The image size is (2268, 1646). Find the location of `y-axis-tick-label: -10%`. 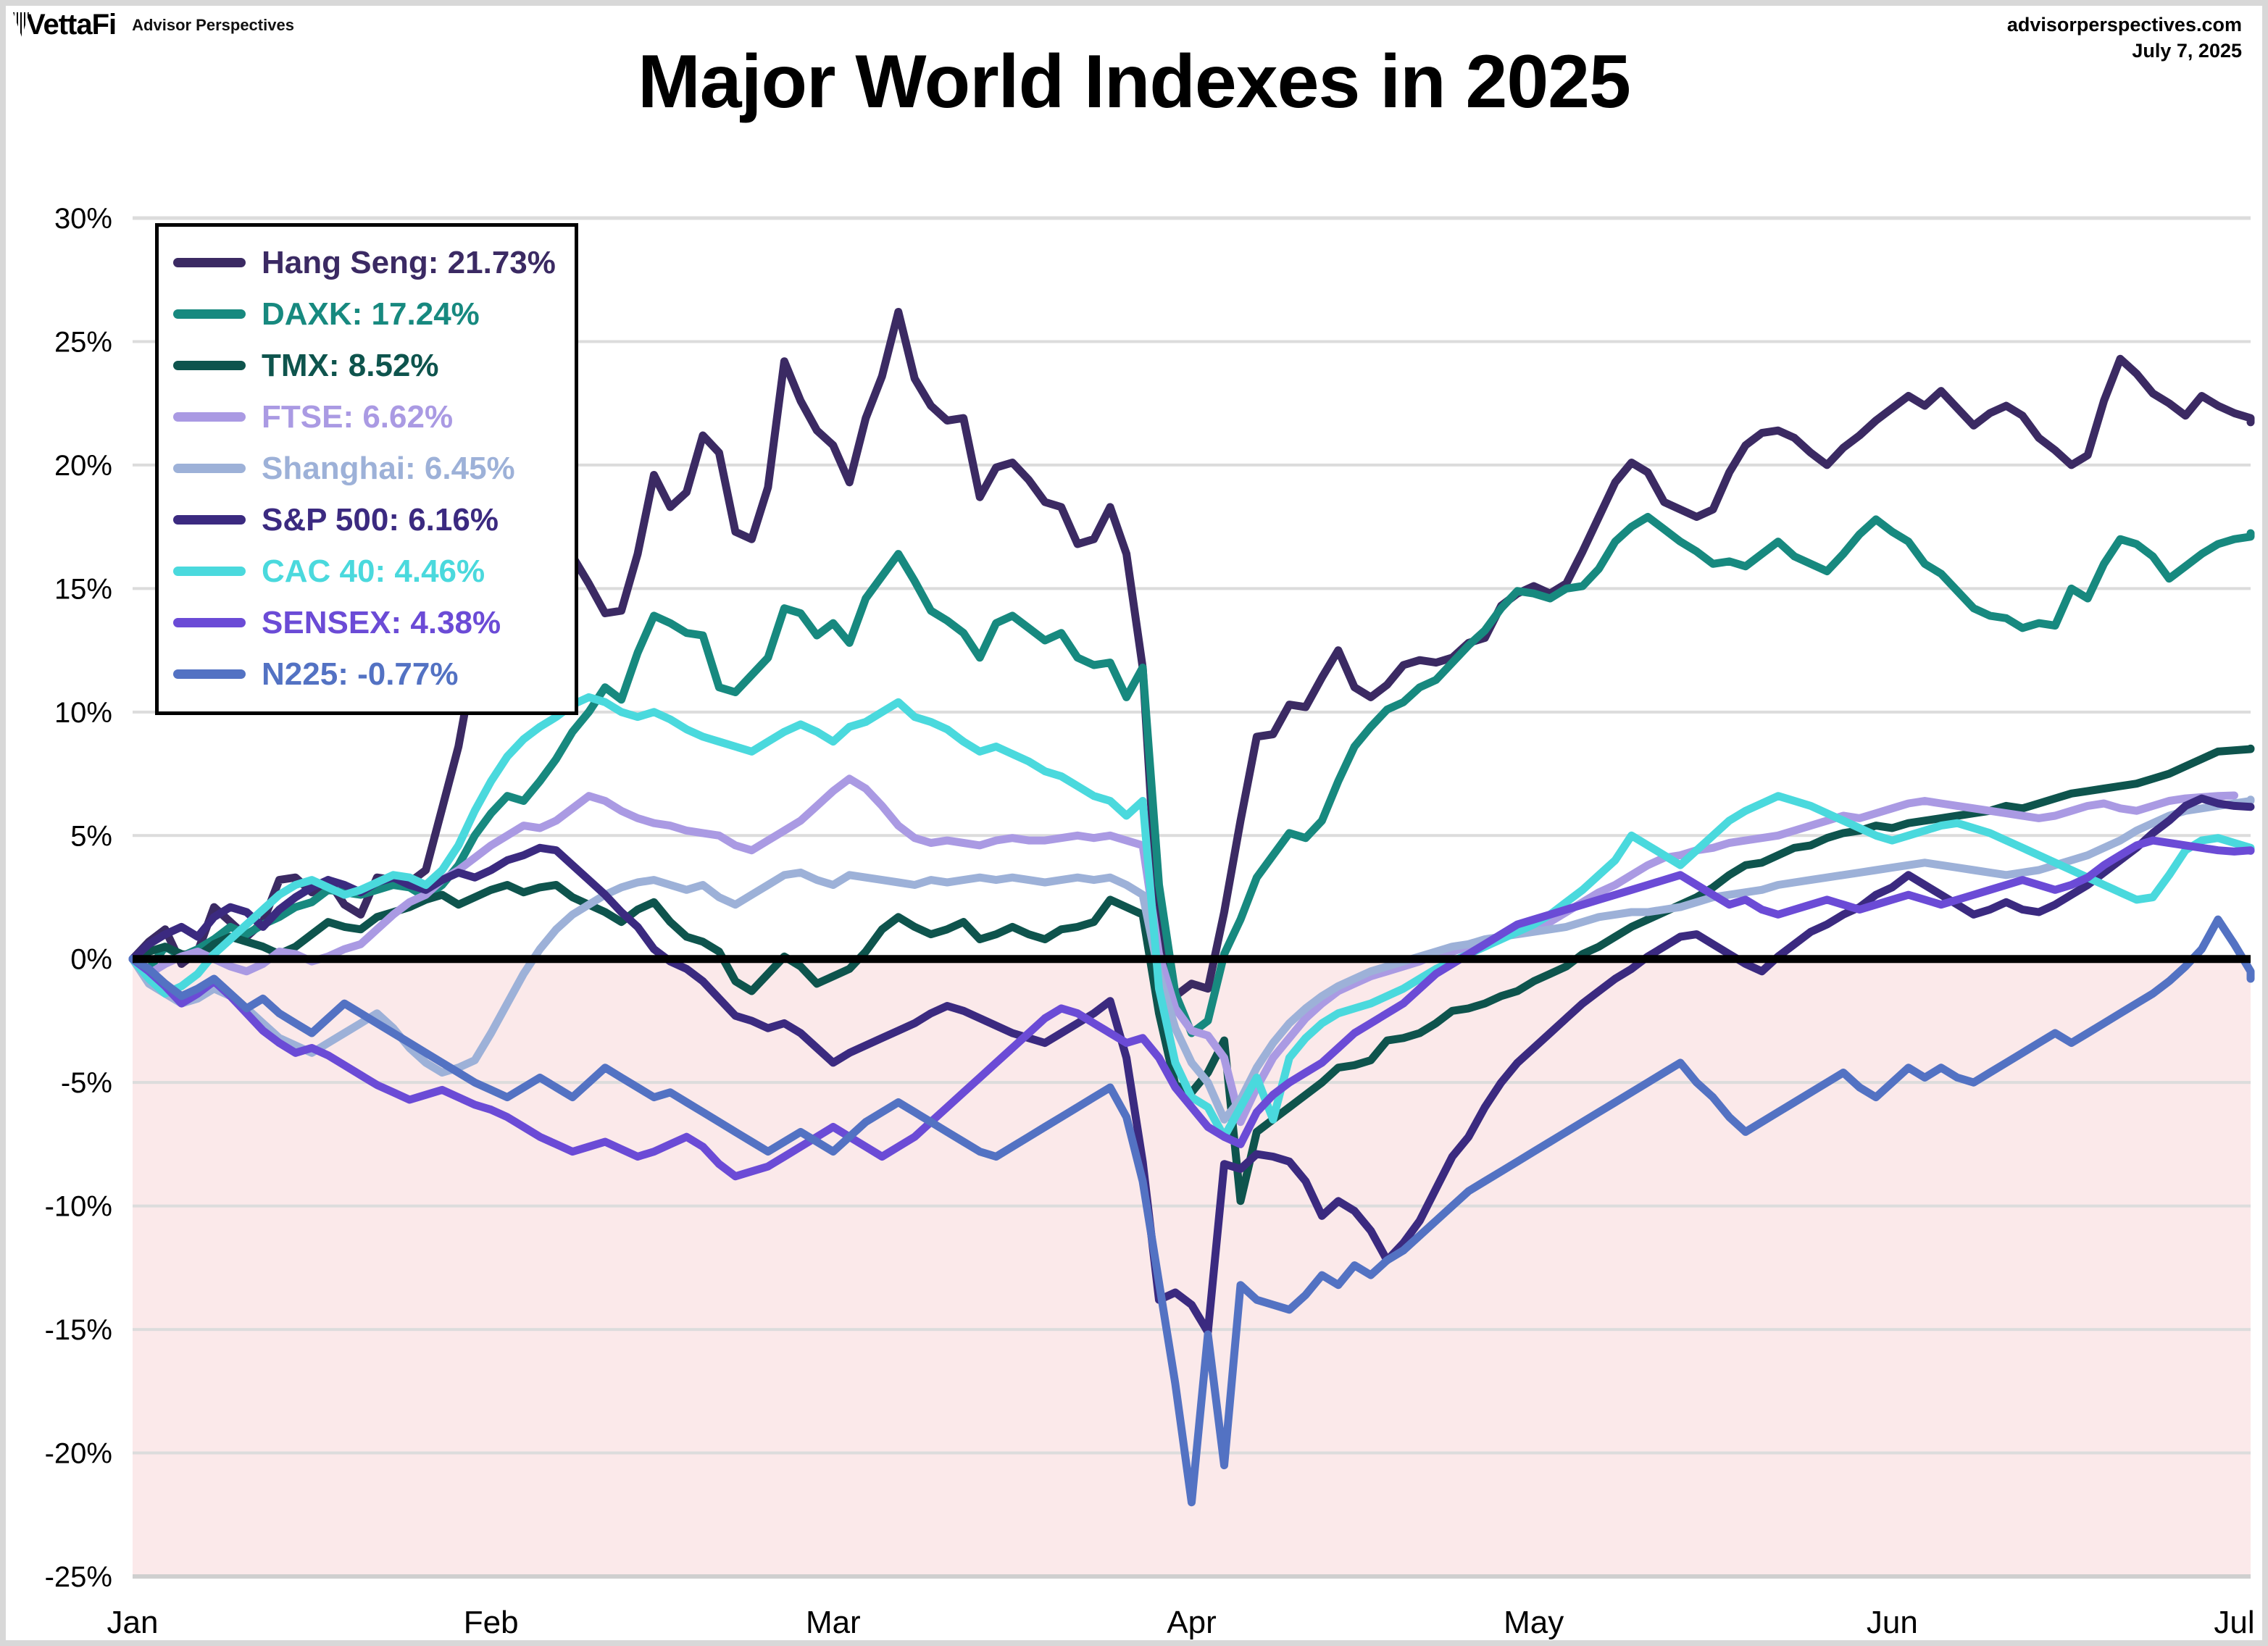

y-axis-tick-label: -10% is located at coordinates (78, 1207).